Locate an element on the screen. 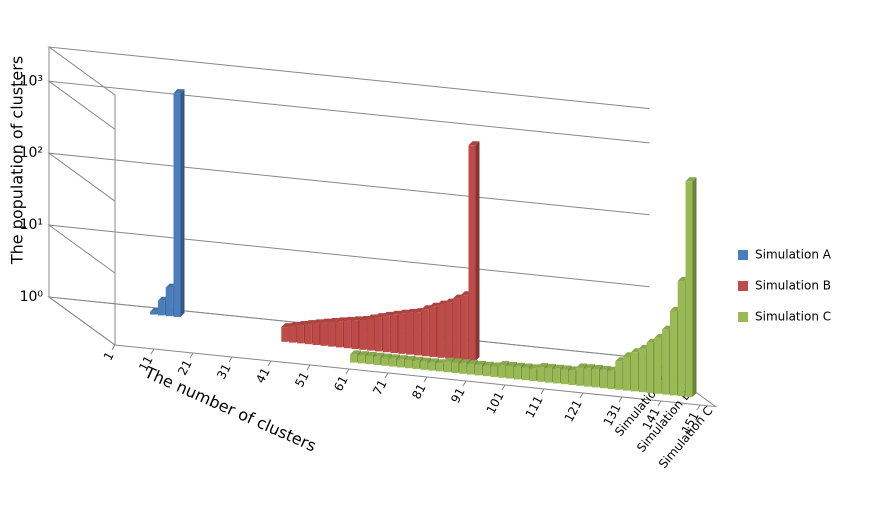 The height and width of the screenshot is (529, 870). y-tick-label: 10³ is located at coordinates (31, 81).